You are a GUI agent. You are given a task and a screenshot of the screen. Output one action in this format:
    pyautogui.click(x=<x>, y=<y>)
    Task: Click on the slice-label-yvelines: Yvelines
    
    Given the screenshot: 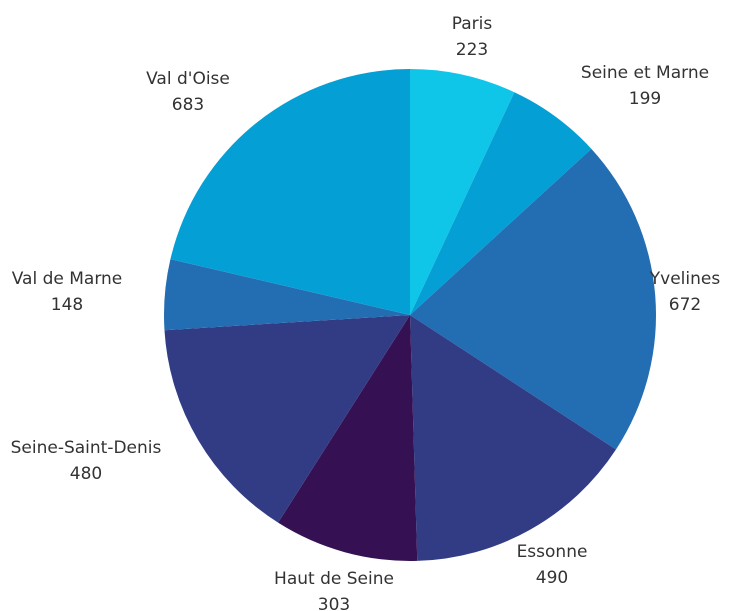 What is the action you would take?
    pyautogui.click(x=685, y=279)
    